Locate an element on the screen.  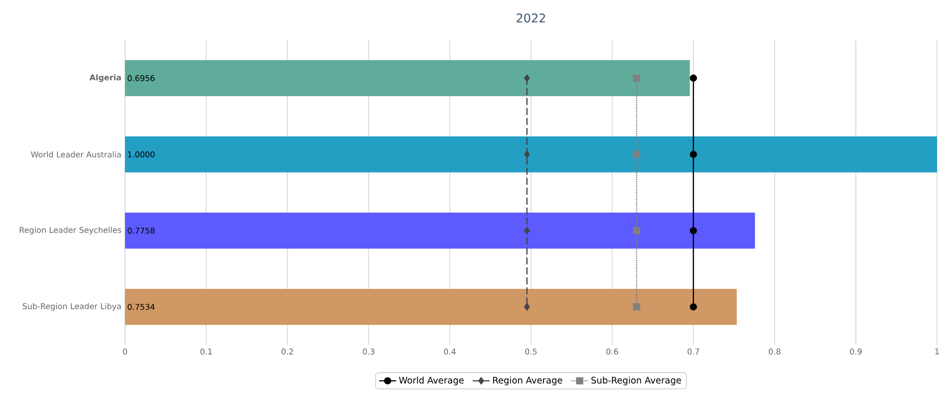
chart-title: 2022 is located at coordinates (531, 18).